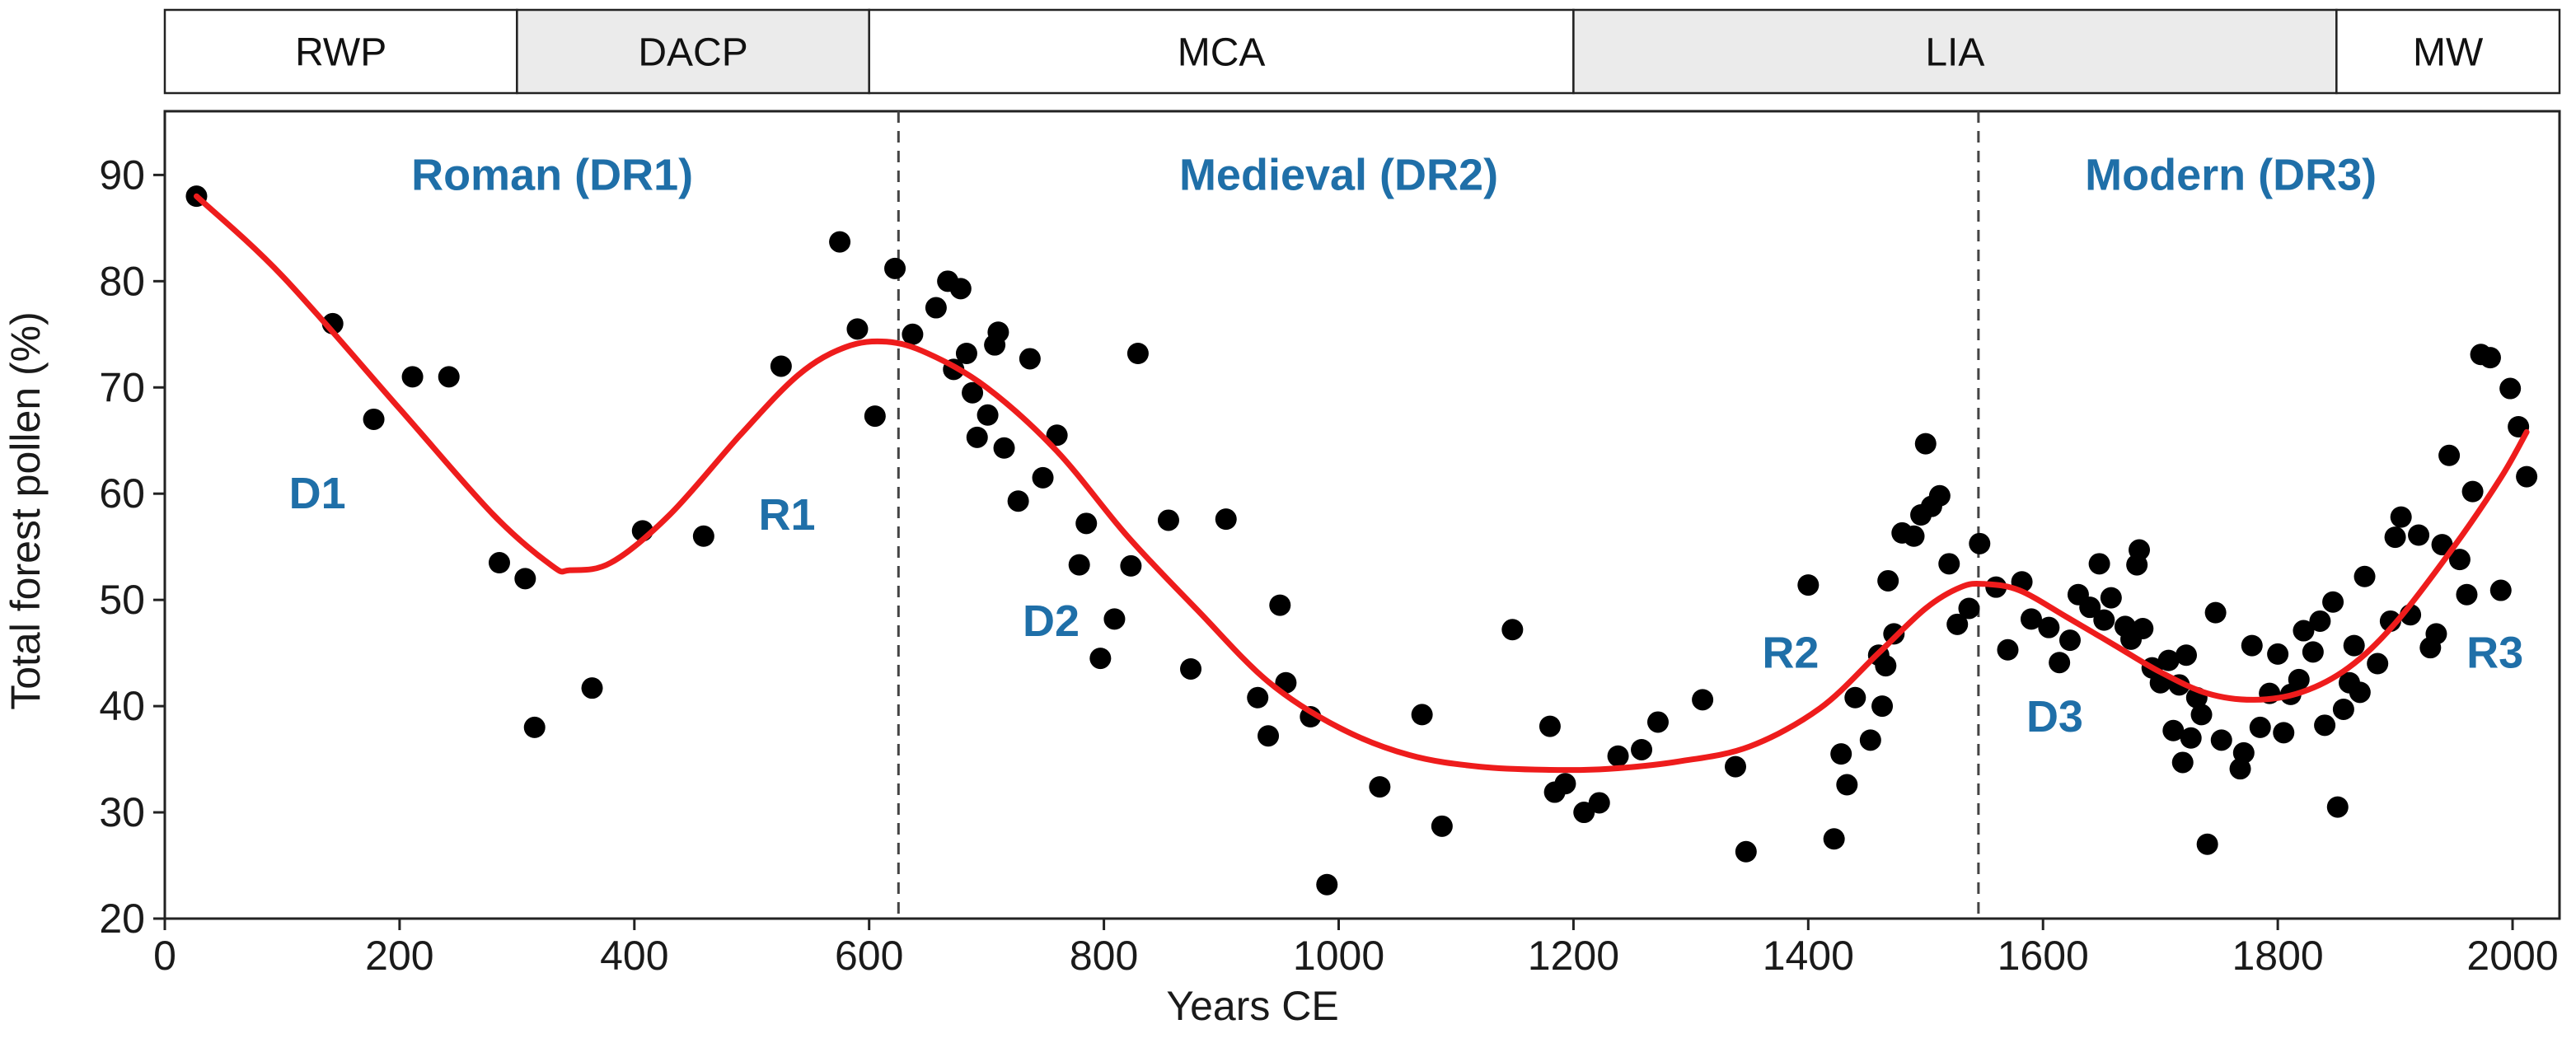 This screenshot has height=1043, width=2576. I want to click on x-tick-label: 800, so click(1104, 956).